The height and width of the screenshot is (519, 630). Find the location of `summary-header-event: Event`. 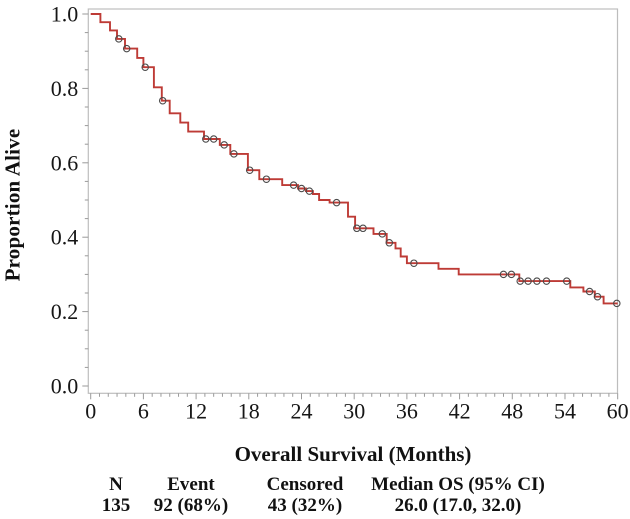

summary-header-event: Event is located at coordinates (191, 484).